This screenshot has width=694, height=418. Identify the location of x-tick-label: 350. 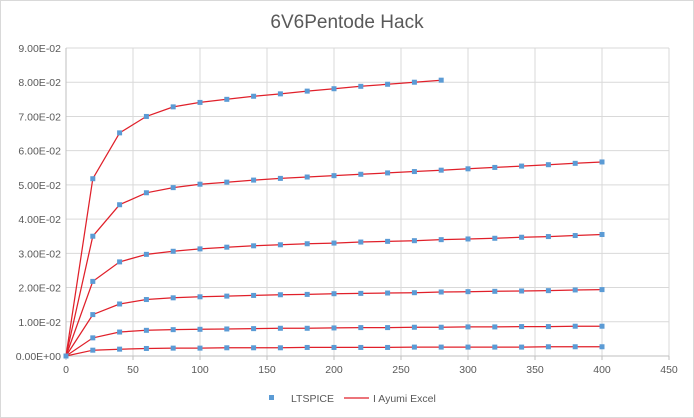
(535, 370).